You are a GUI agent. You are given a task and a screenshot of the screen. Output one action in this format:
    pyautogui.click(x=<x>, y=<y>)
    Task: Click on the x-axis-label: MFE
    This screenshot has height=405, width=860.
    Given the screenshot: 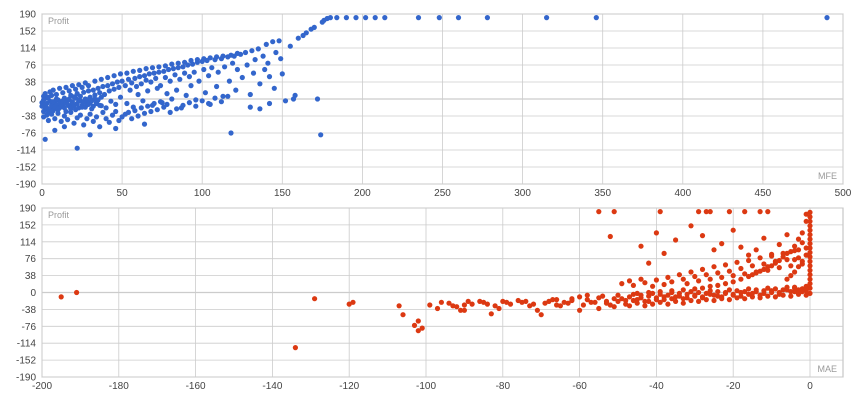 What is the action you would take?
    pyautogui.click(x=827, y=176)
    